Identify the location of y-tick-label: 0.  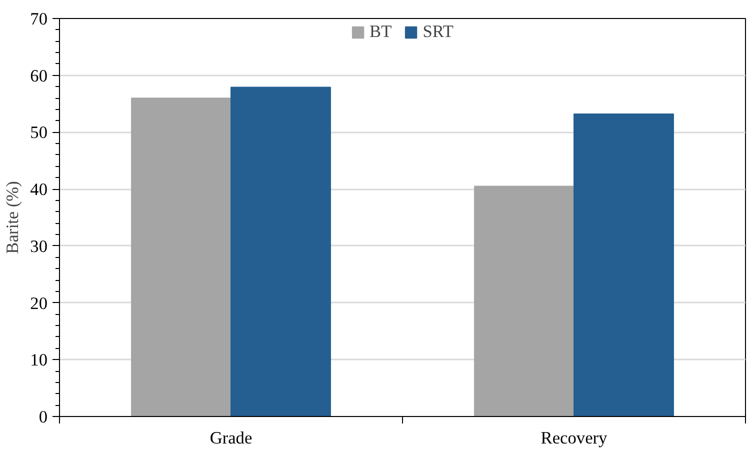
(43, 417).